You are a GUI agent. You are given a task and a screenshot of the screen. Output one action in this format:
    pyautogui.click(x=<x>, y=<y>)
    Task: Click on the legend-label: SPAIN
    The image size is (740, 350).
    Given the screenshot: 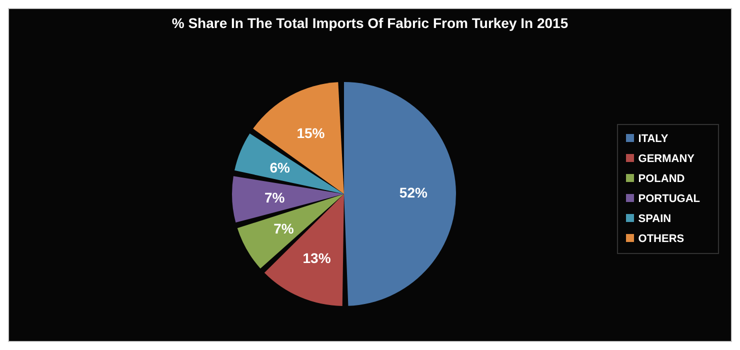 What is the action you would take?
    pyautogui.click(x=655, y=219)
    